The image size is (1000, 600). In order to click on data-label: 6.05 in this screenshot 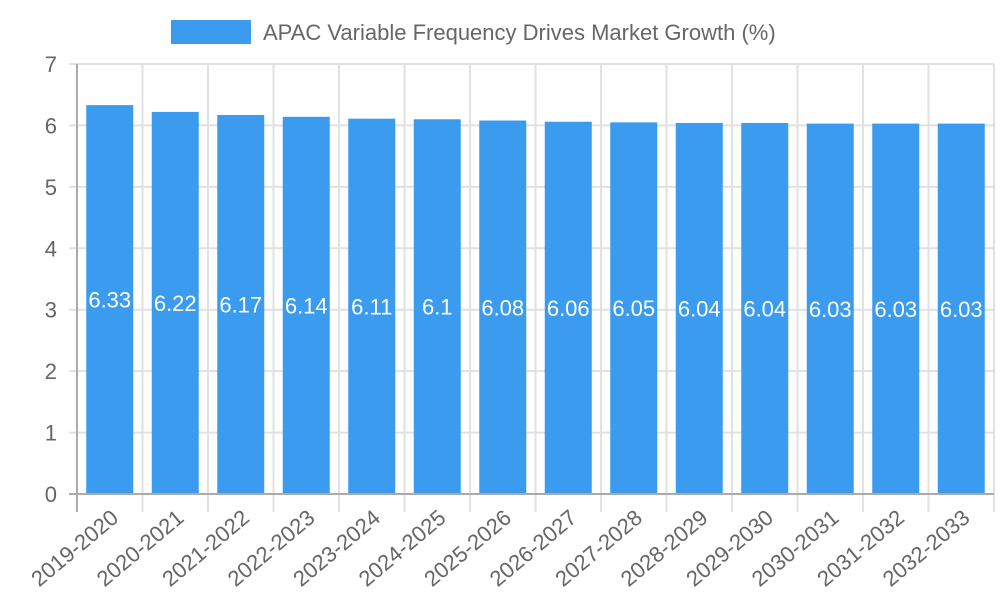, I will do `click(633, 308)`.